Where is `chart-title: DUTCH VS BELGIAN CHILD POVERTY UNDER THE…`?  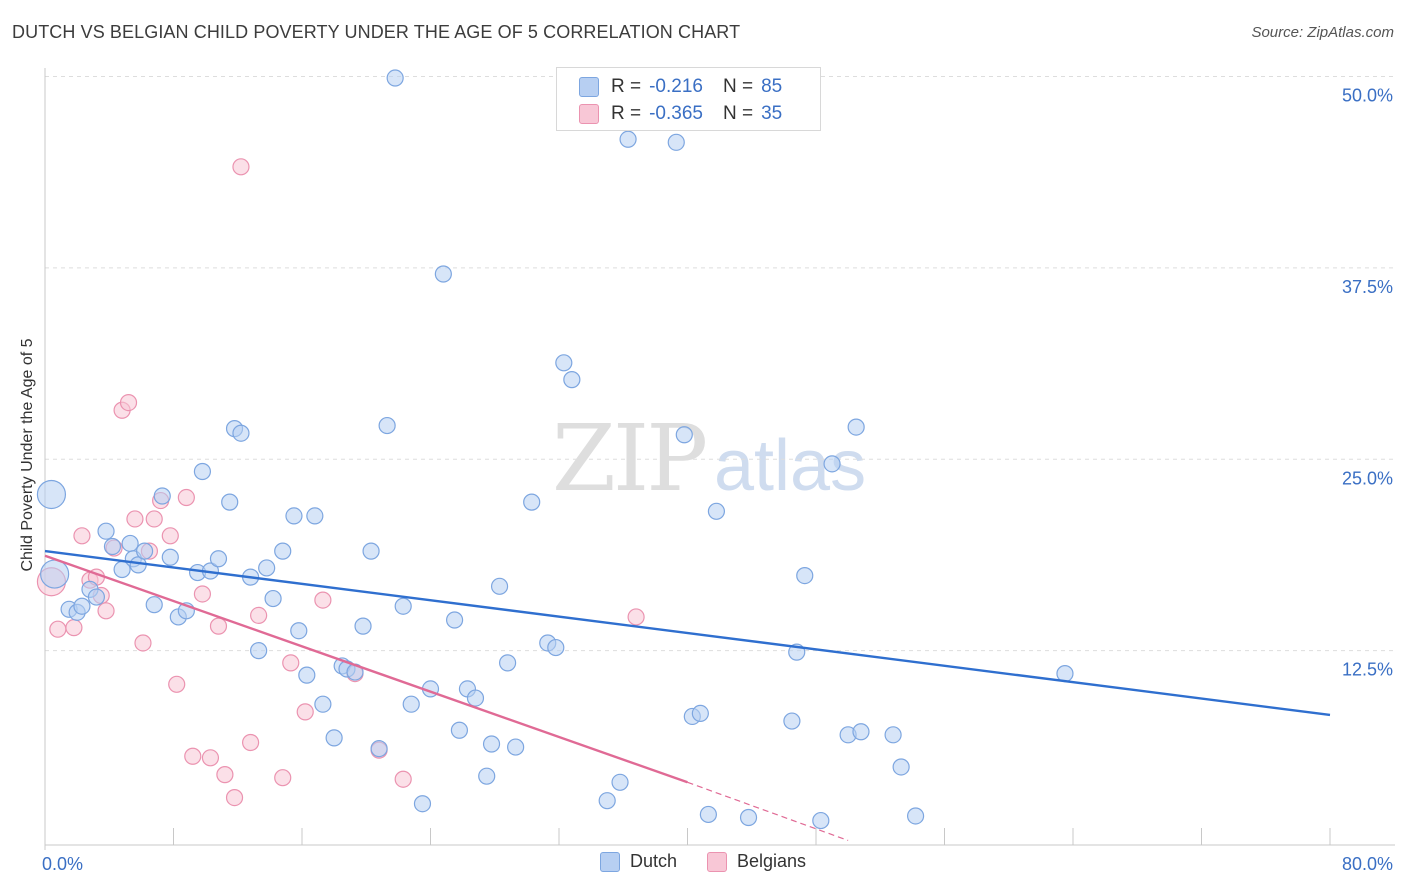 chart-title: DUTCH VS BELGIAN CHILD POVERTY UNDER THE… is located at coordinates (376, 32).